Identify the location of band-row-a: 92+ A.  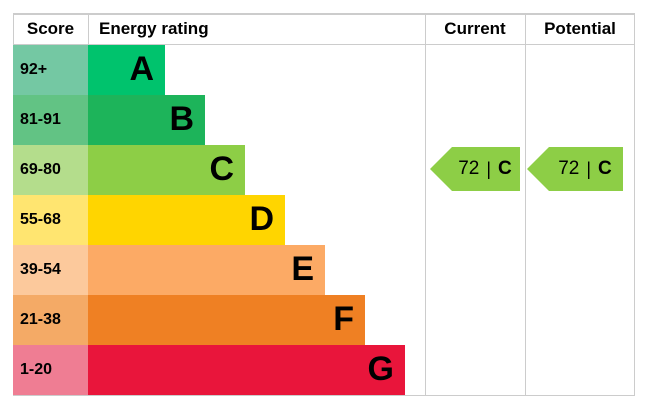
(324, 70).